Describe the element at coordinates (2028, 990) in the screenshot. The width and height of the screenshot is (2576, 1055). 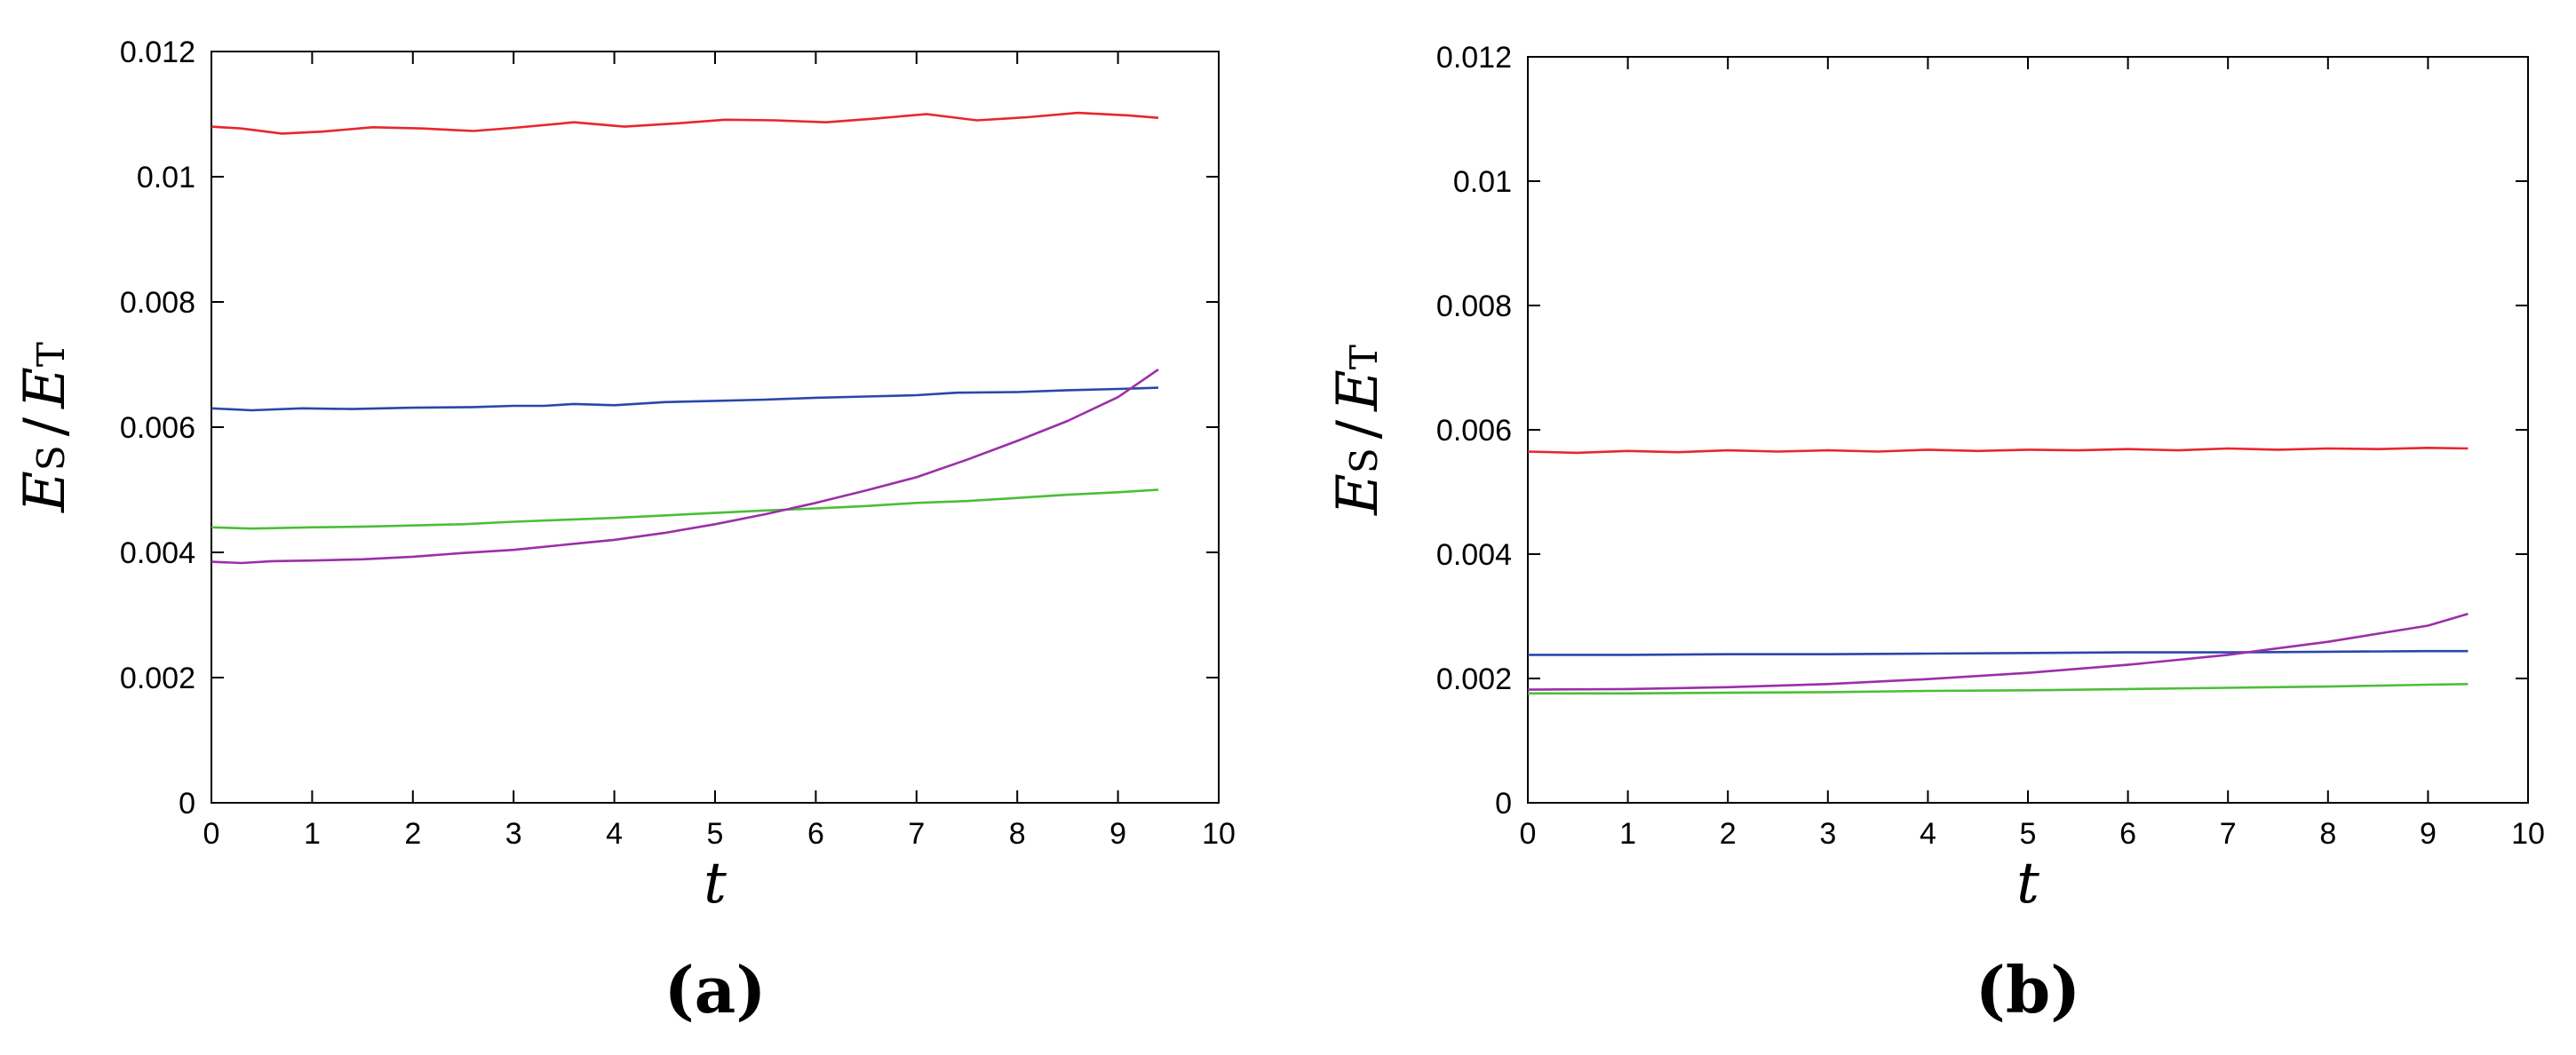
I see `panel-label: (b)` at that location.